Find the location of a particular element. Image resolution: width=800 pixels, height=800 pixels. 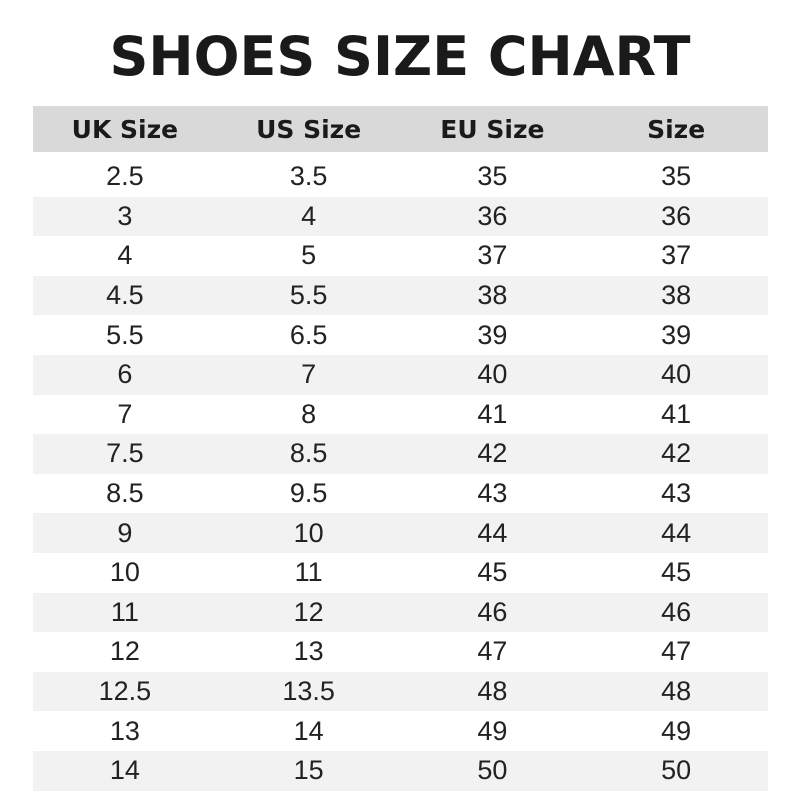

cell-uk-size: 9 is located at coordinates (125, 532).